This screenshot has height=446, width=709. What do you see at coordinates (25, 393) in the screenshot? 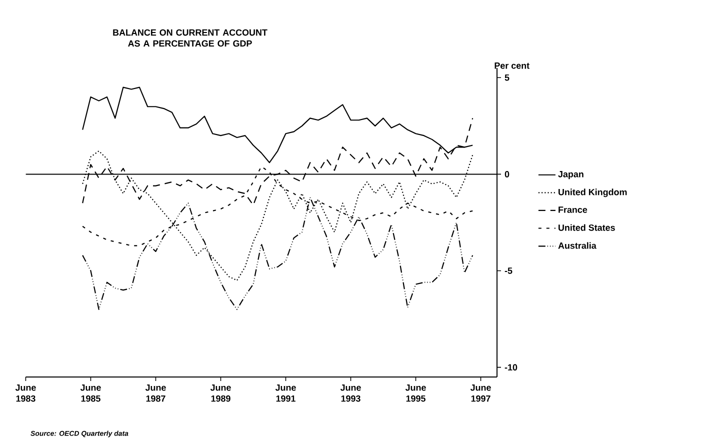
I see `x-tick-label: June 1983` at bounding box center [25, 393].